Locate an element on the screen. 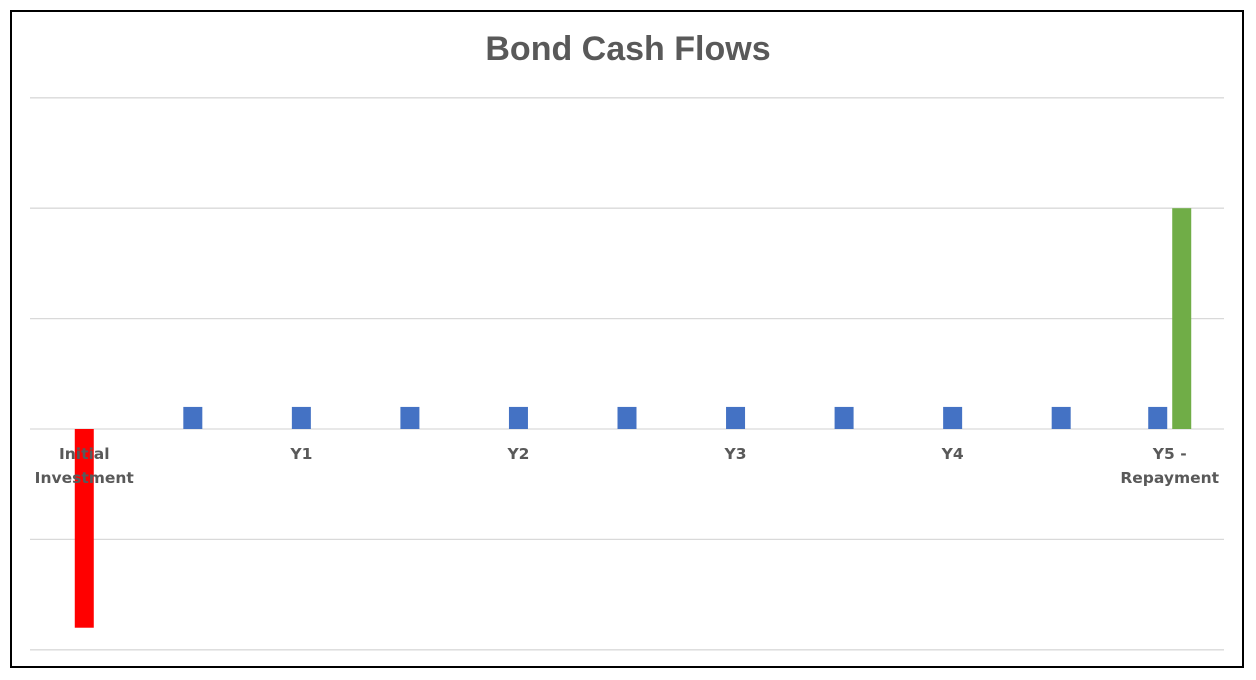  x-tick-label: Y2 is located at coordinates (517, 454).